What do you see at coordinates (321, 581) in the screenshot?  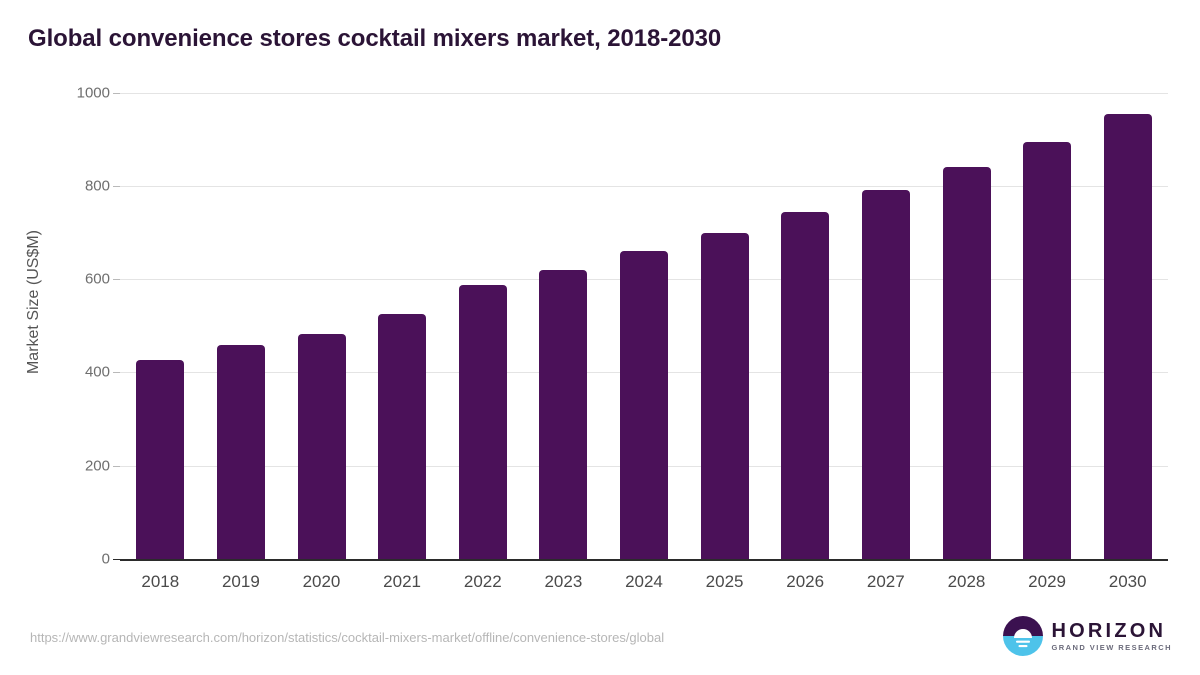 I see `x-tick-label-2020: 2020` at bounding box center [321, 581].